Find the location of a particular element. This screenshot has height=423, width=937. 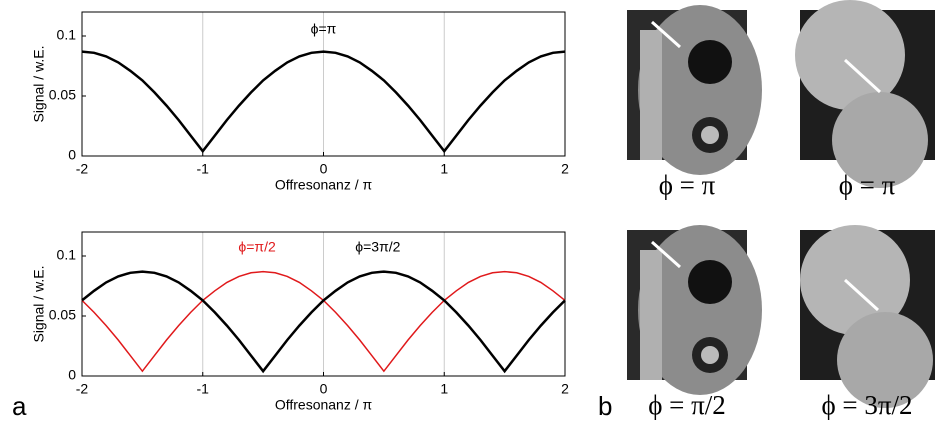

image-caption: ϕ = π/2 is located at coordinates (687, 405).